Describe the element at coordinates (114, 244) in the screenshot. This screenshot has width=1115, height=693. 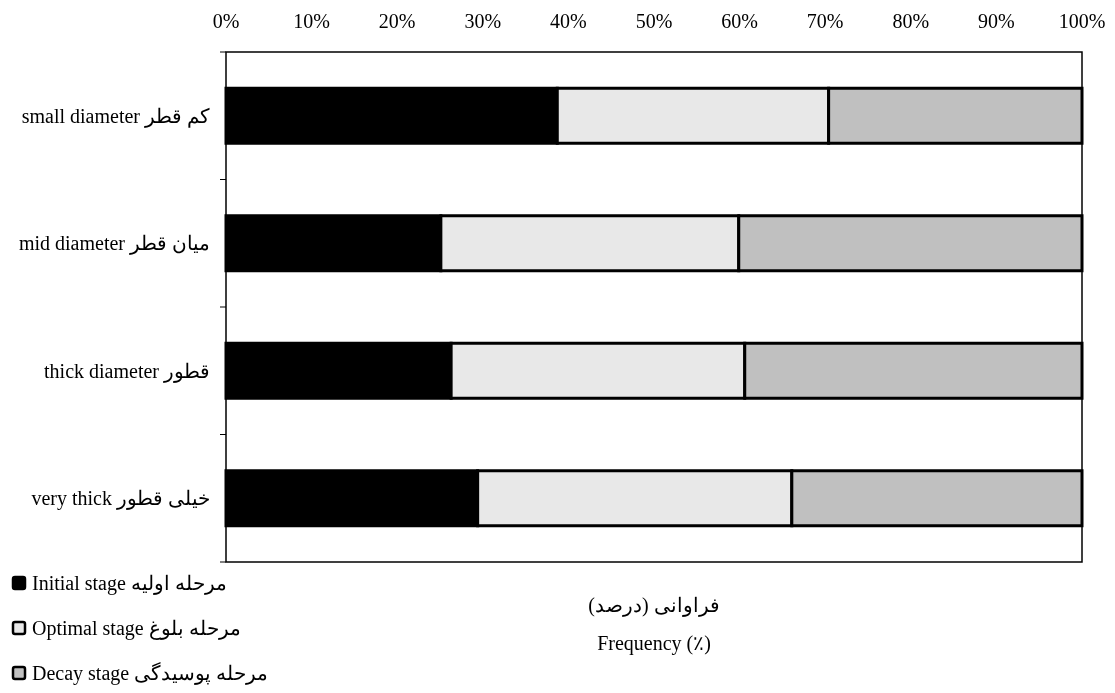
I see `y-tick-label: mid diameter میان قطر` at that location.